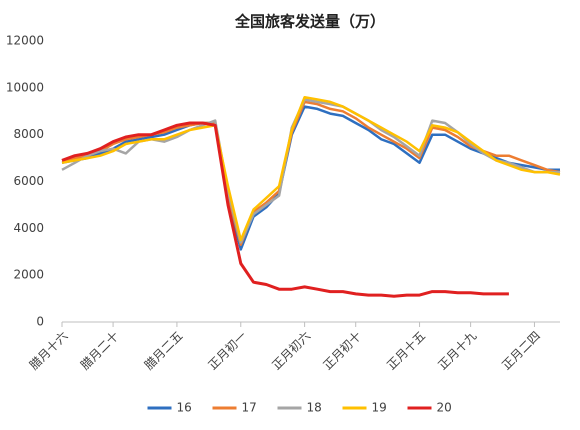  I want to click on legend-label: 18, so click(314, 408).